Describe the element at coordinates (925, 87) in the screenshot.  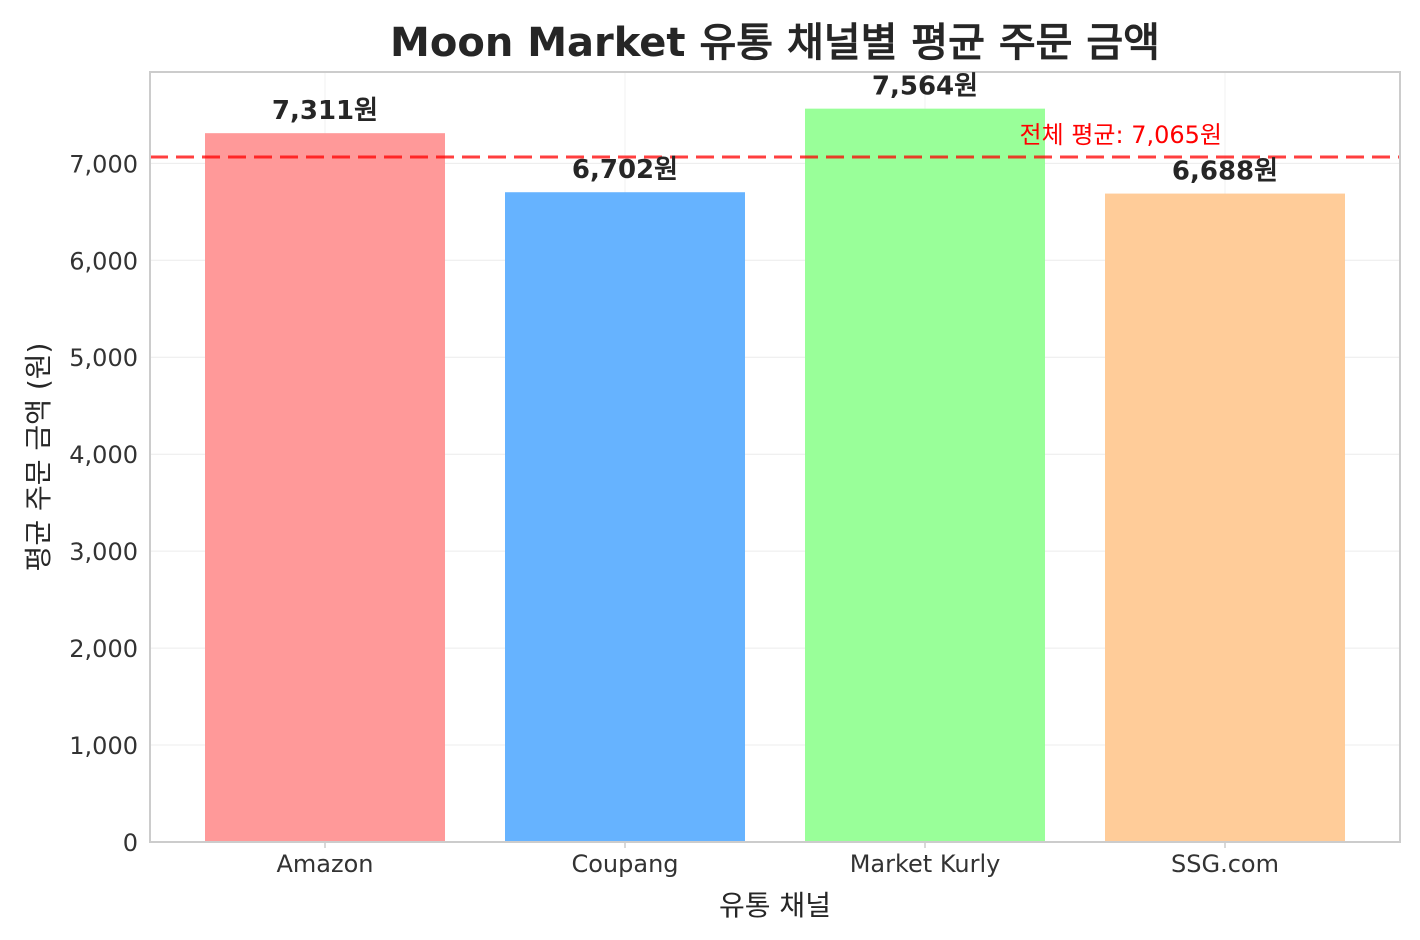
I see `data-label: 7,564원` at that location.